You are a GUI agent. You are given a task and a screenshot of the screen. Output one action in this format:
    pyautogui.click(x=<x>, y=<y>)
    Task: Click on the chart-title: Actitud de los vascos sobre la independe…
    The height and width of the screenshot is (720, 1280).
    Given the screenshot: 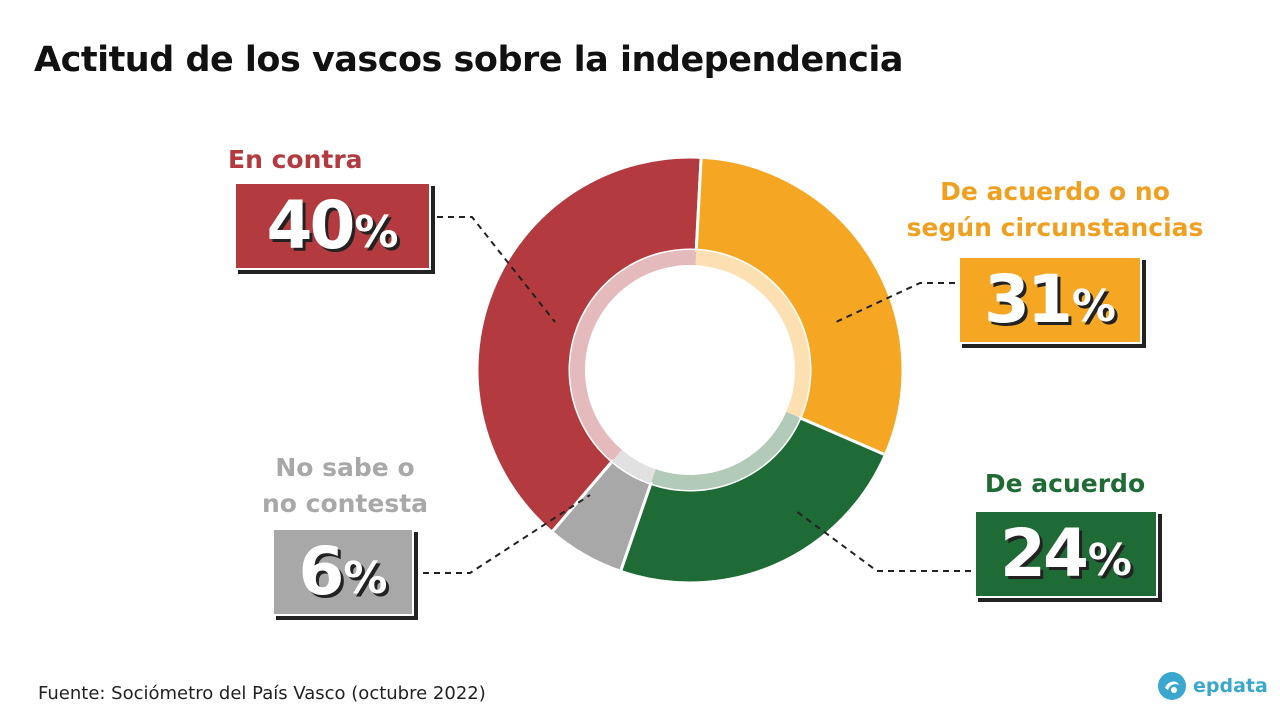 What is the action you would take?
    pyautogui.click(x=468, y=60)
    